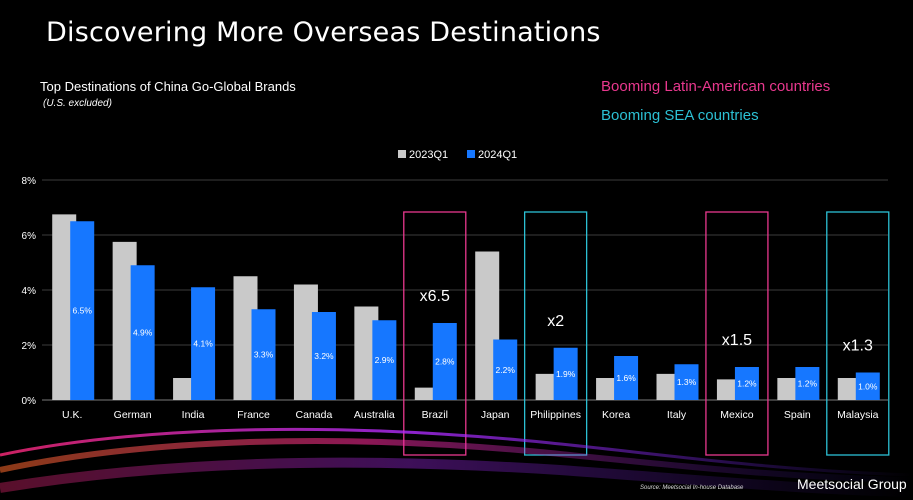 The width and height of the screenshot is (913, 500). I want to click on y-tick-label: 2%, so click(29, 346).